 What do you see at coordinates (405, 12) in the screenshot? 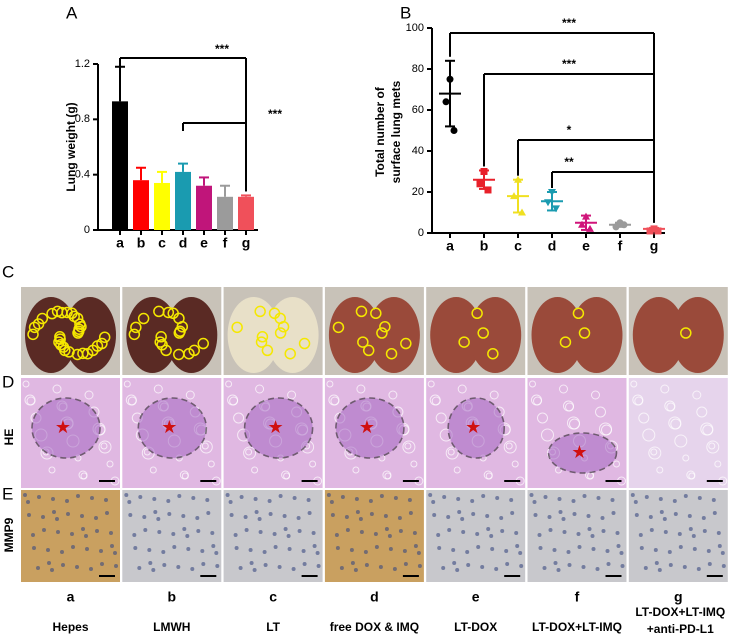
I see `panel-label: B` at bounding box center [405, 12].